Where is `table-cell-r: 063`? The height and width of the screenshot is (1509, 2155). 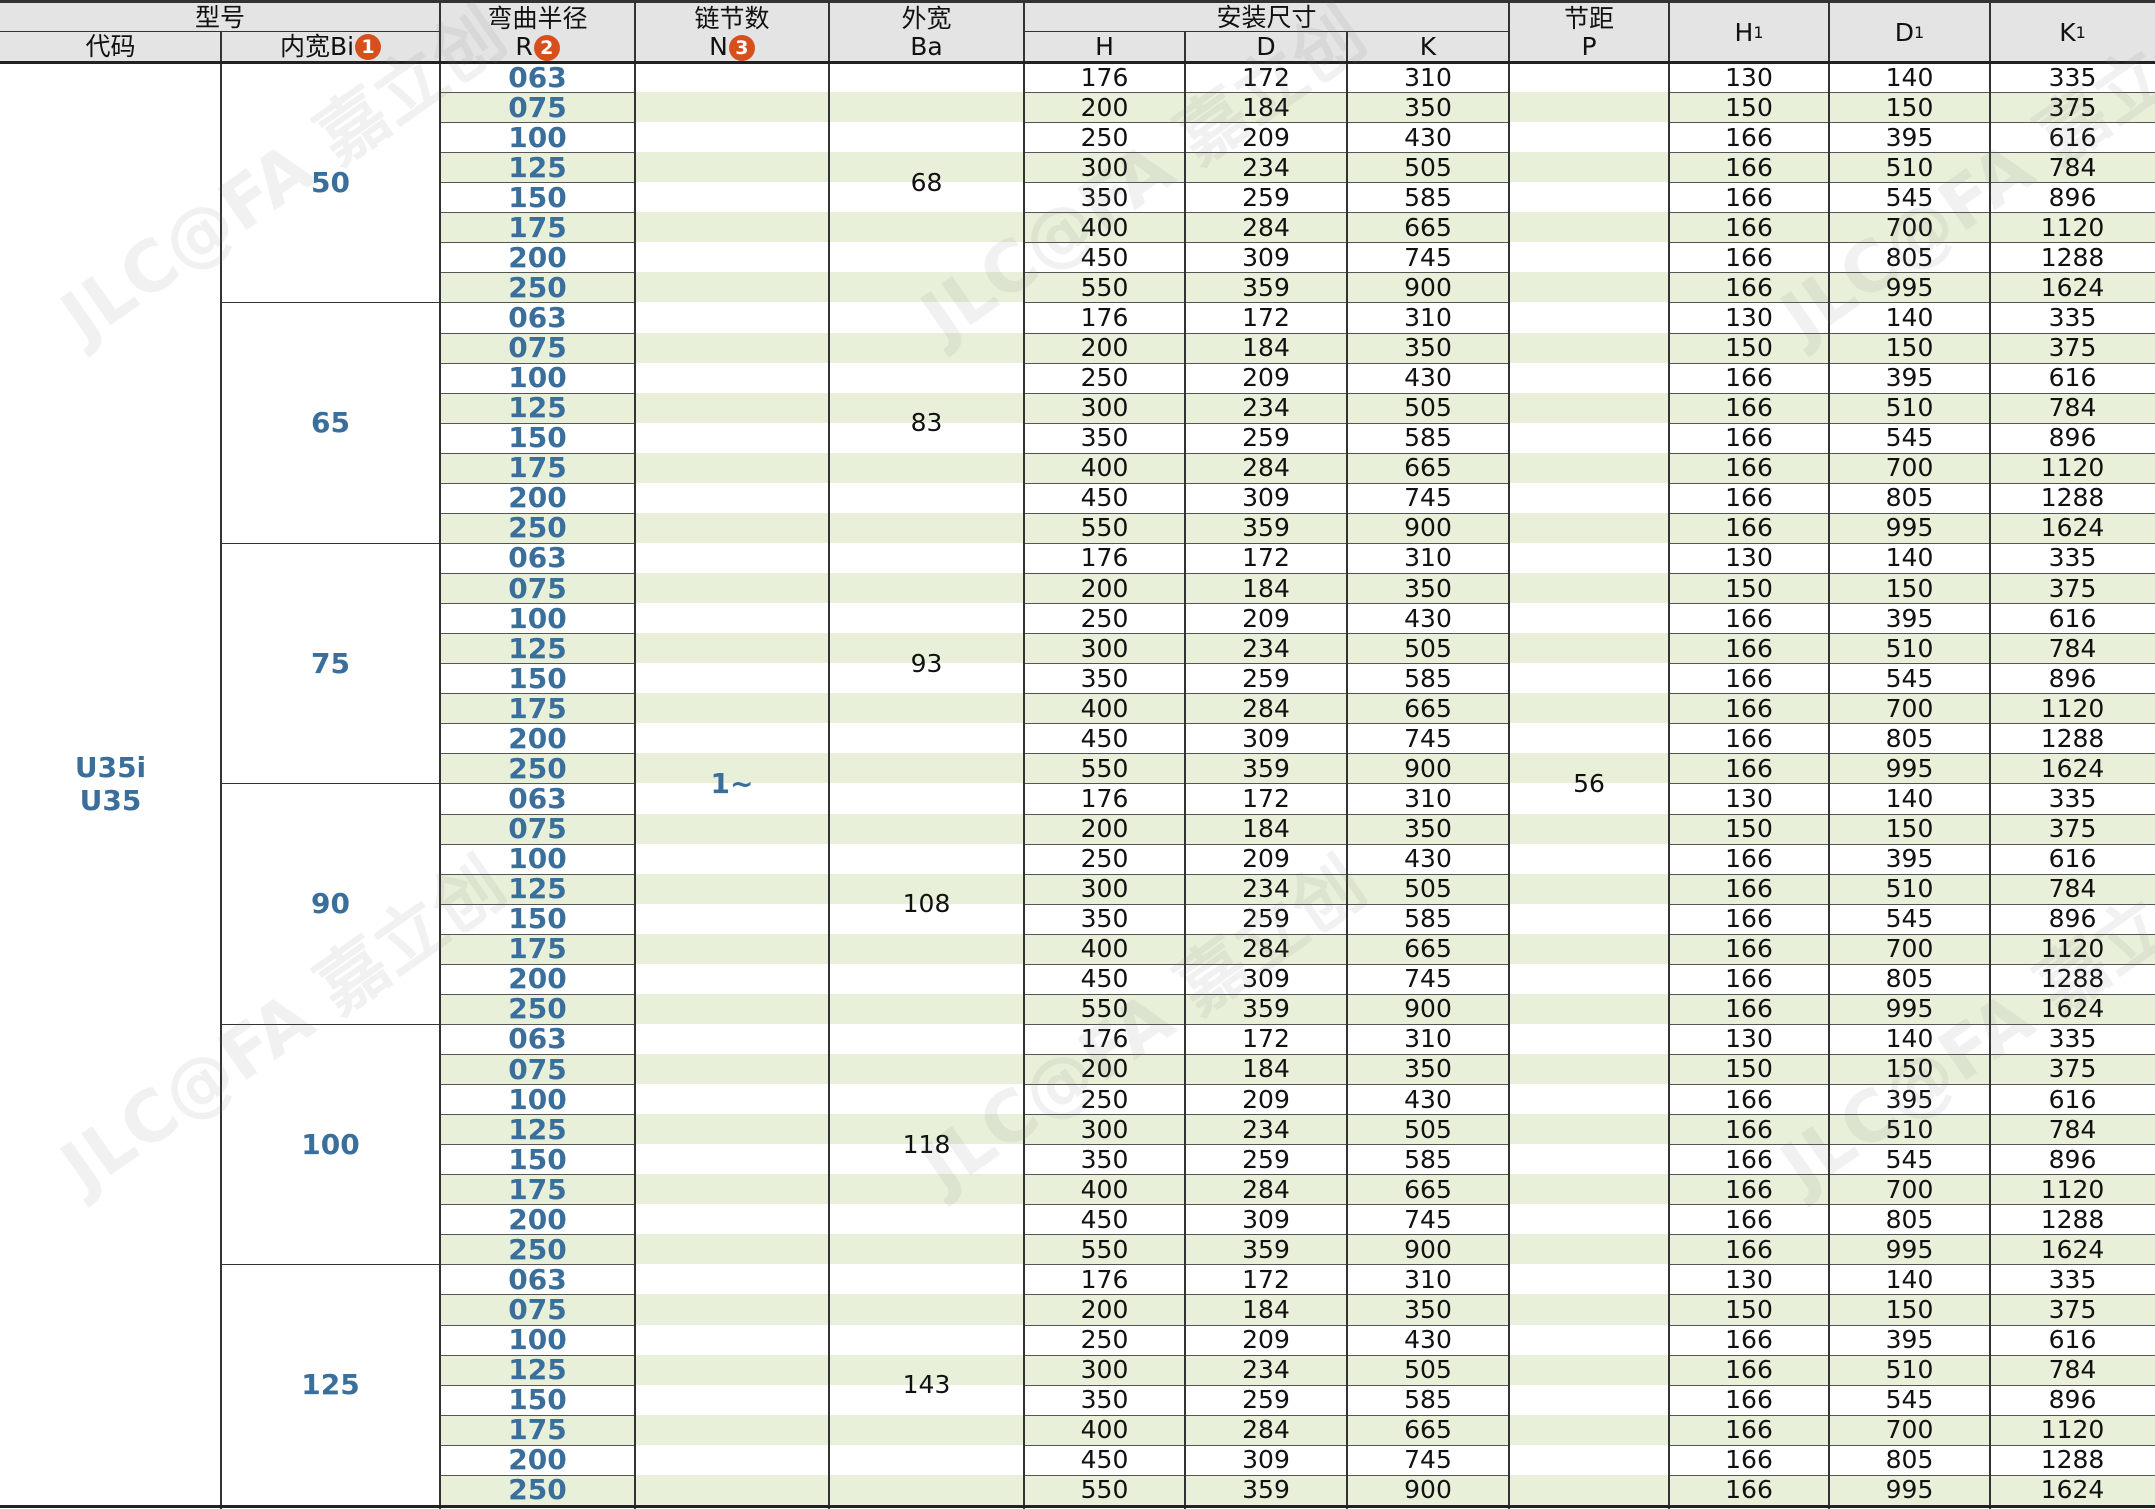
table-cell-r: 063 is located at coordinates (537, 1279).